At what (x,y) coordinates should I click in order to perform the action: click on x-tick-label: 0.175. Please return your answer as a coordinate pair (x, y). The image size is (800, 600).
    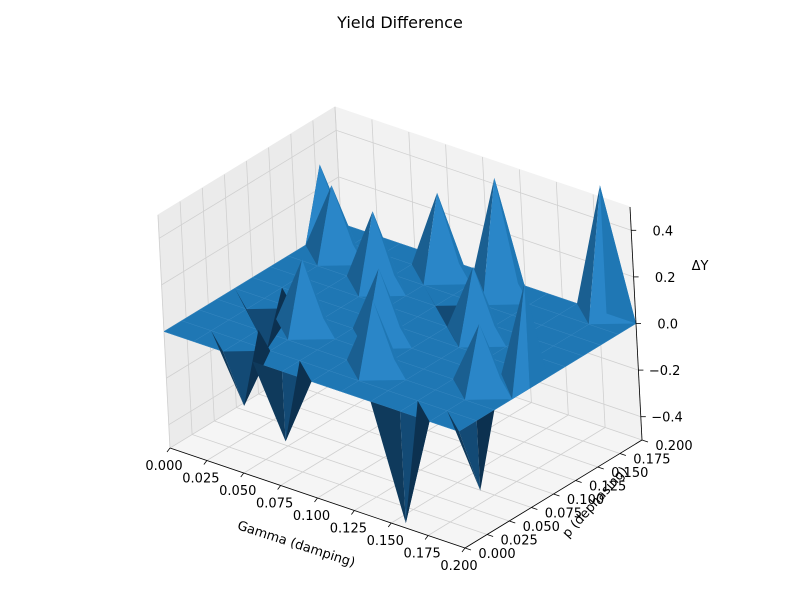
    Looking at the image, I should click on (422, 554).